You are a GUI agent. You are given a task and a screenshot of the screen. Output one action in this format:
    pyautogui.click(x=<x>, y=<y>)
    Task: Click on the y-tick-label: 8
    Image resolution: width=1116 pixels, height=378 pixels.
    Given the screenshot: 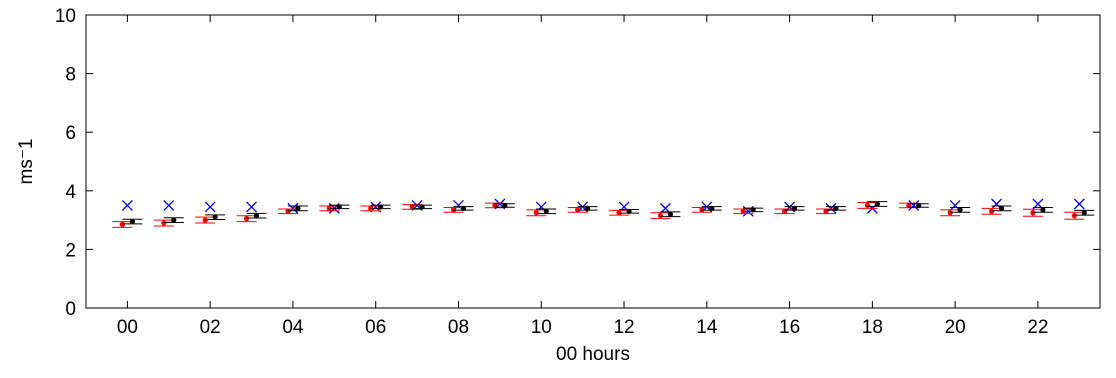 What is the action you would take?
    pyautogui.click(x=70, y=75)
    